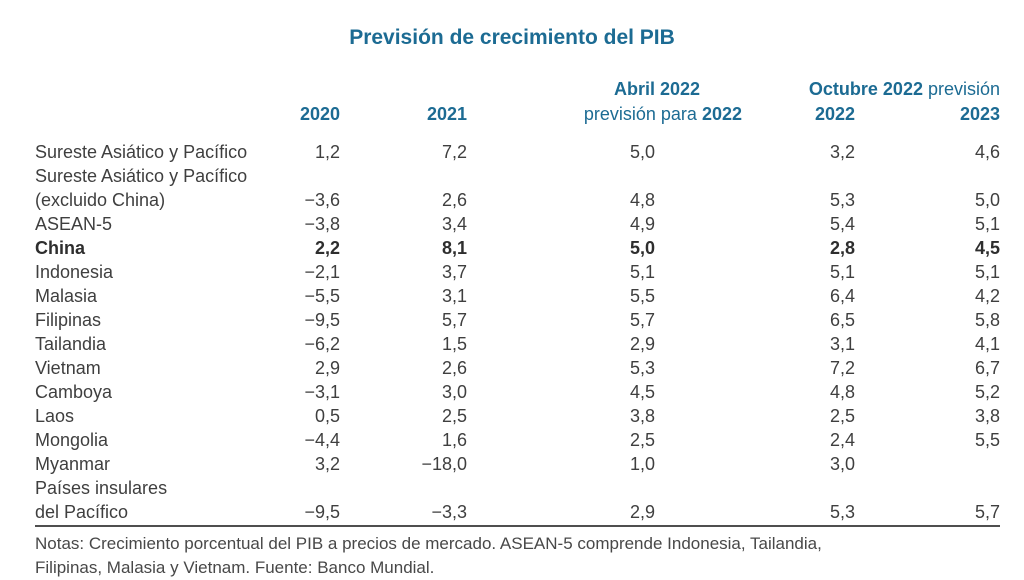 The image size is (1024, 580). What do you see at coordinates (642, 296) in the screenshot?
I see `value-abril-2022: 5,5` at bounding box center [642, 296].